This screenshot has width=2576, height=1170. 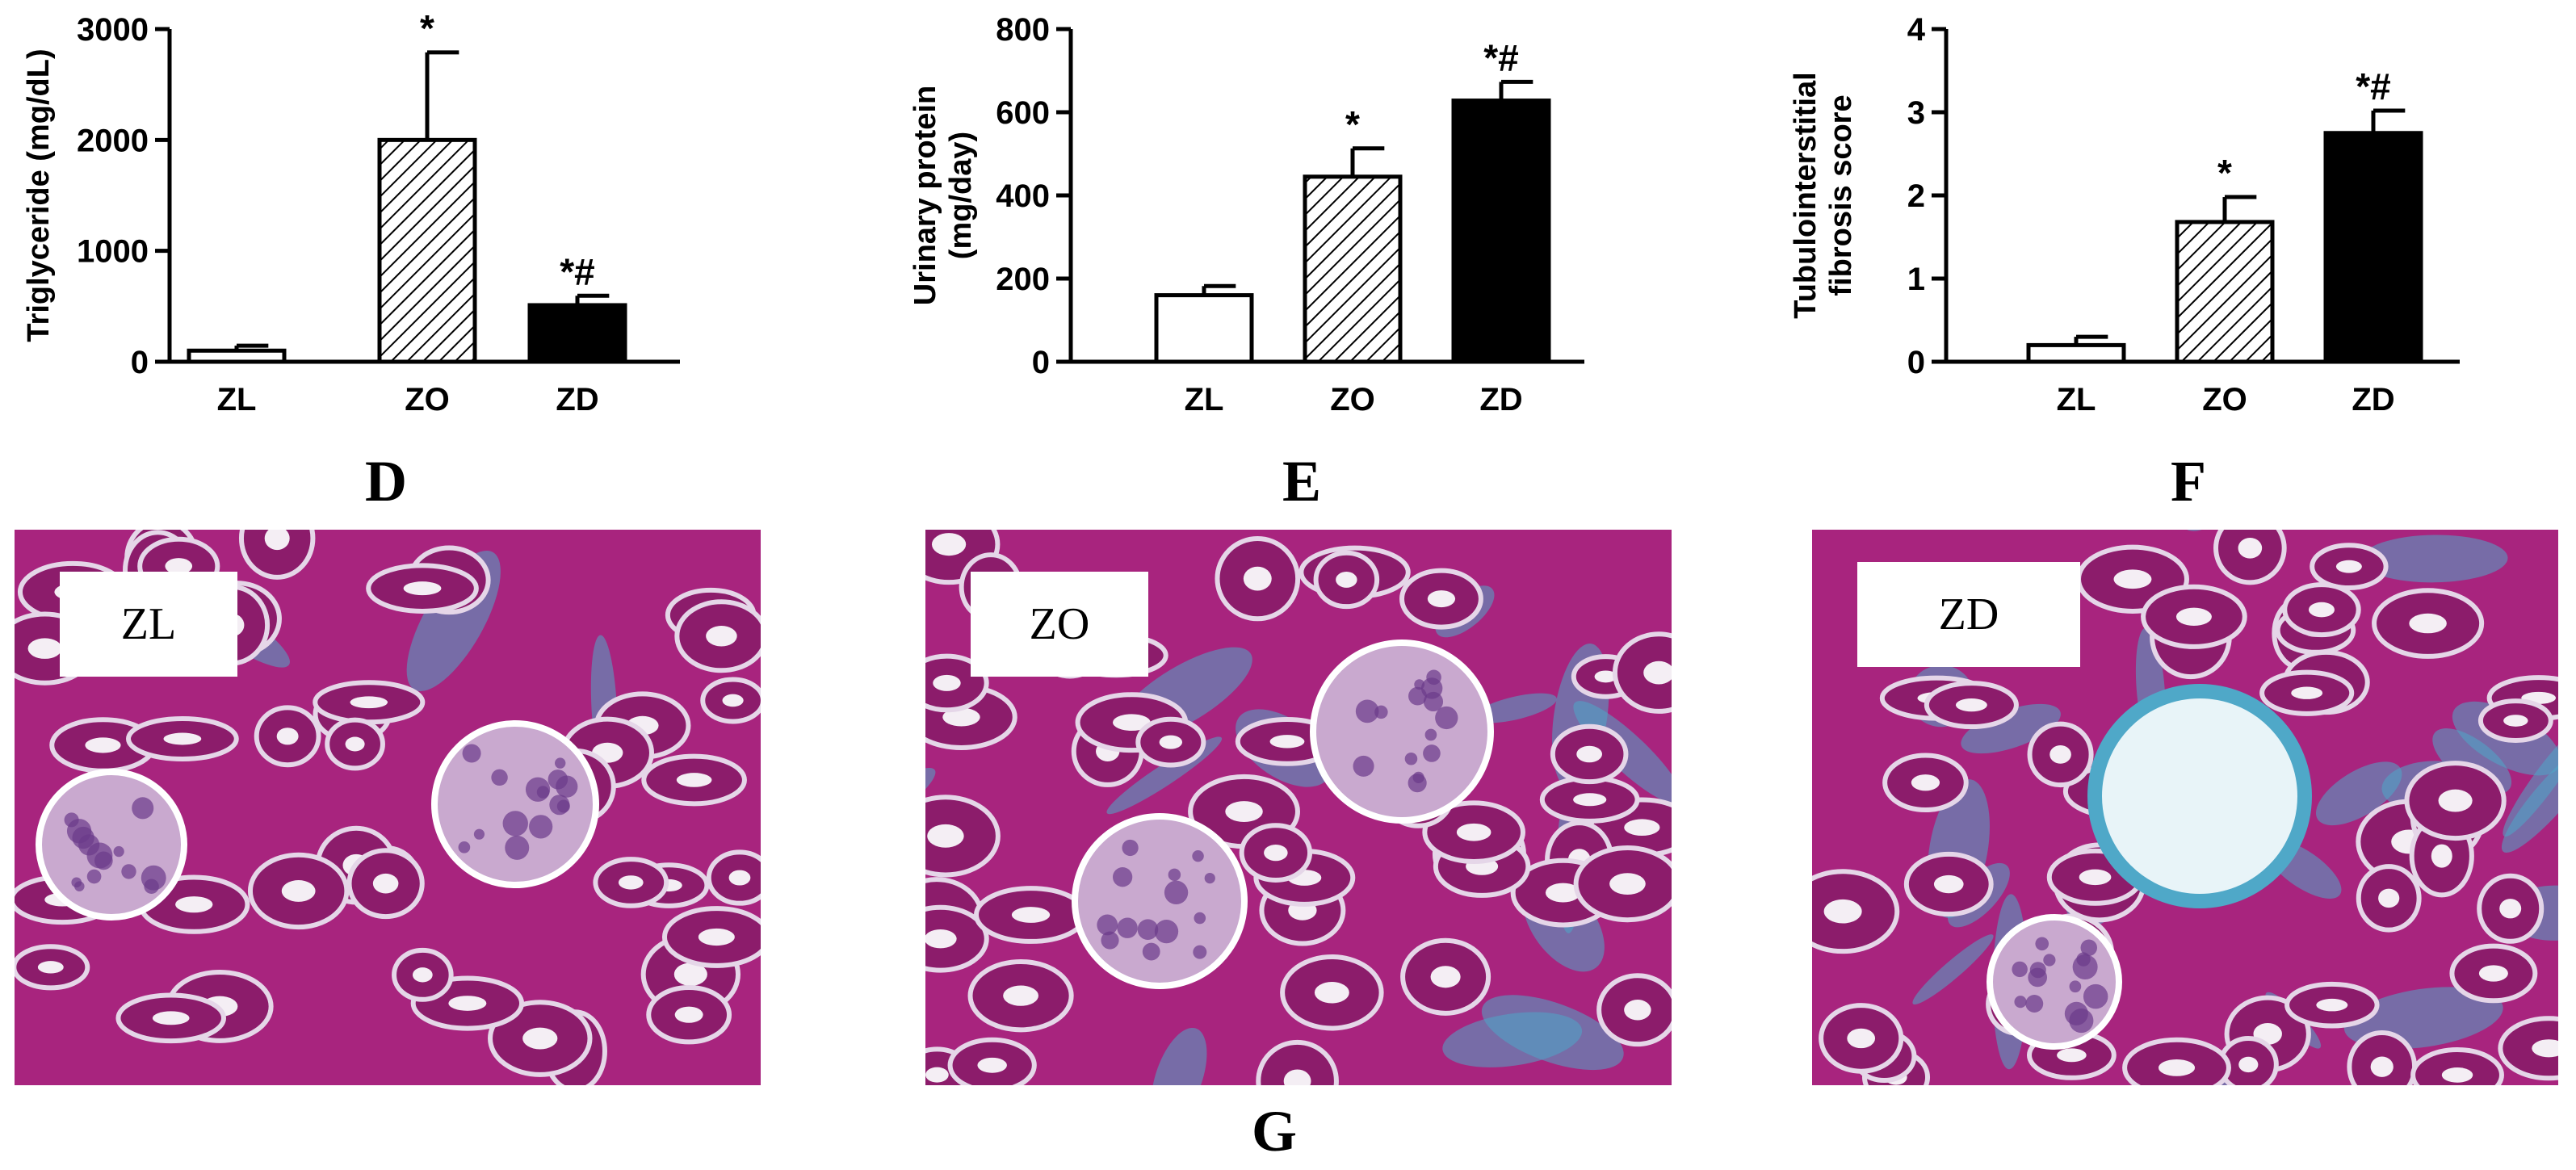 What do you see at coordinates (386, 481) in the screenshot?
I see `panel-letter-d: D` at bounding box center [386, 481].